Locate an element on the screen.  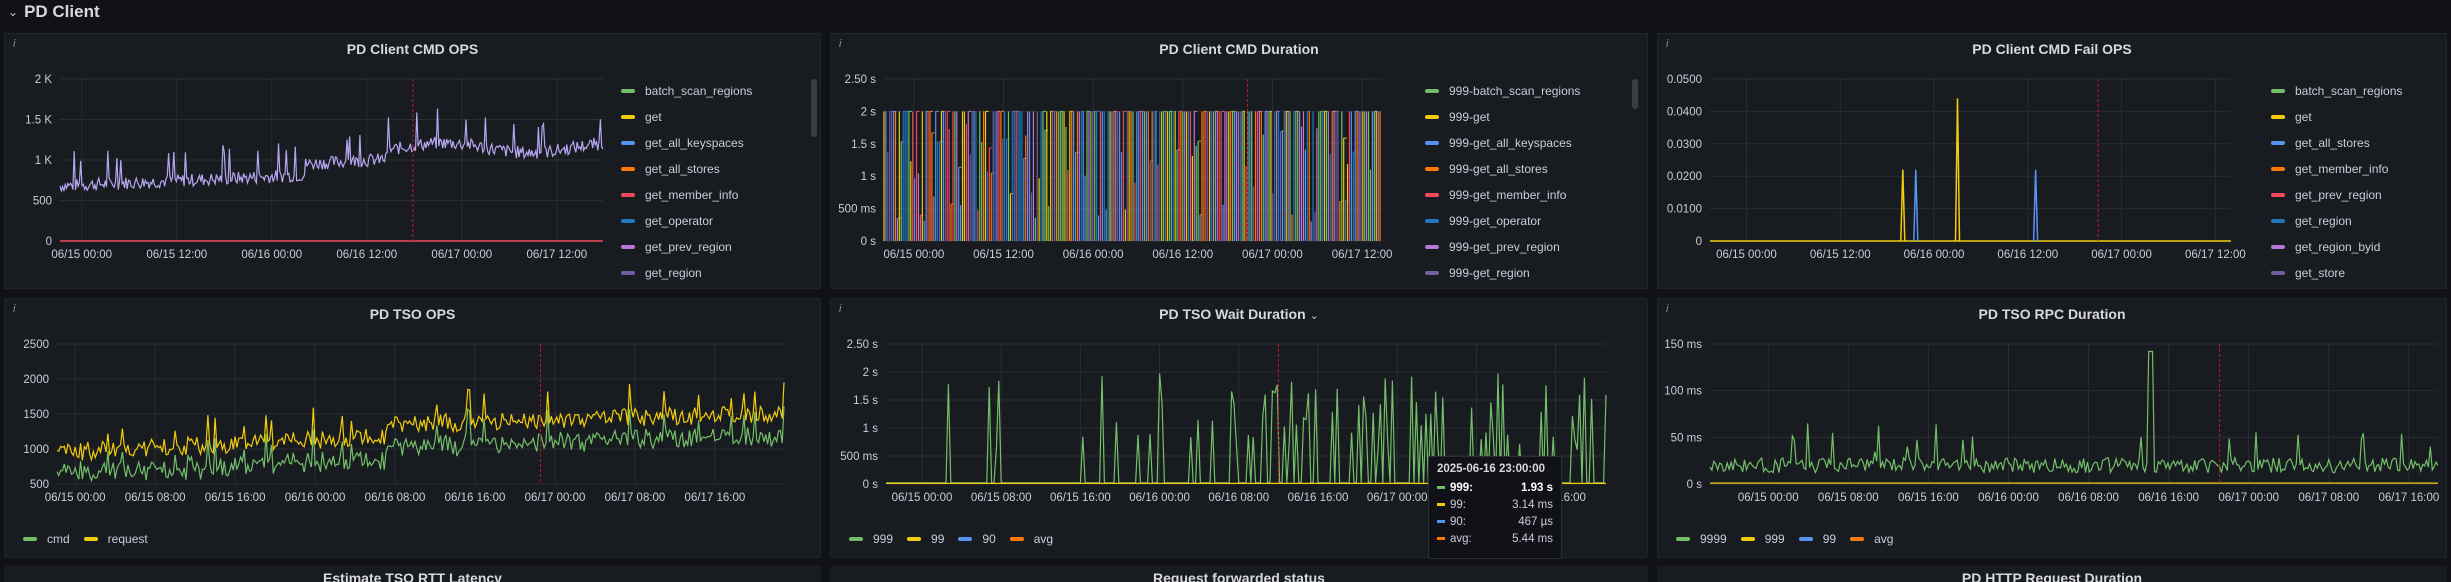
legend-item: 90 is located at coordinates (977, 539).